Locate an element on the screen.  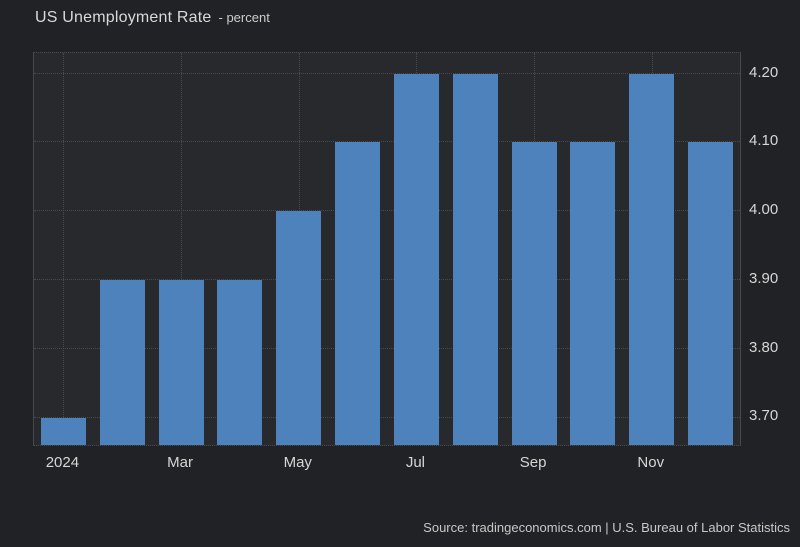
y-axis-label: 4.20 is located at coordinates (764, 72).